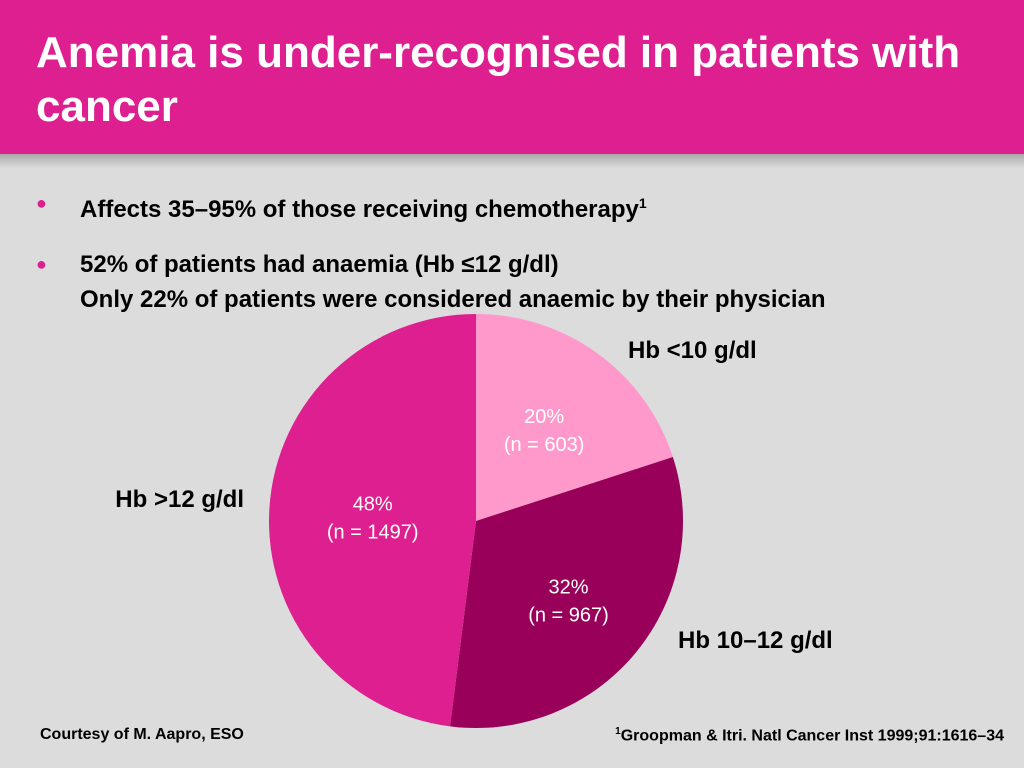 The width and height of the screenshot is (1024, 768). What do you see at coordinates (544, 417) in the screenshot?
I see `slice-percent-label: 20%` at bounding box center [544, 417].